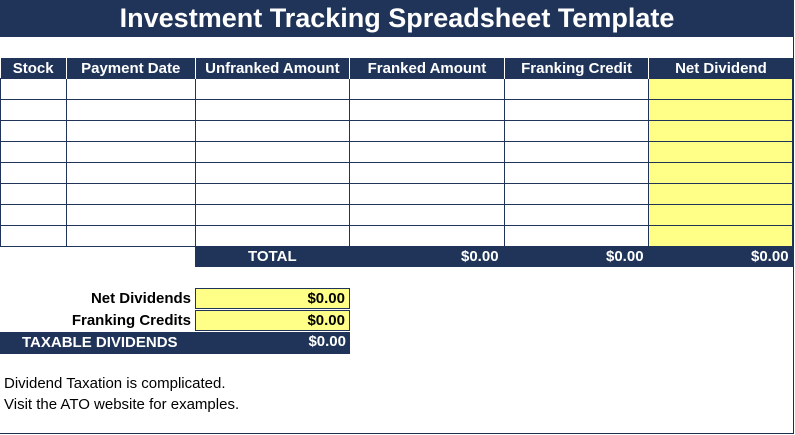 This screenshot has width=795, height=435. What do you see at coordinates (131, 320) in the screenshot?
I see `franking-credits-label: Franking Credits` at bounding box center [131, 320].